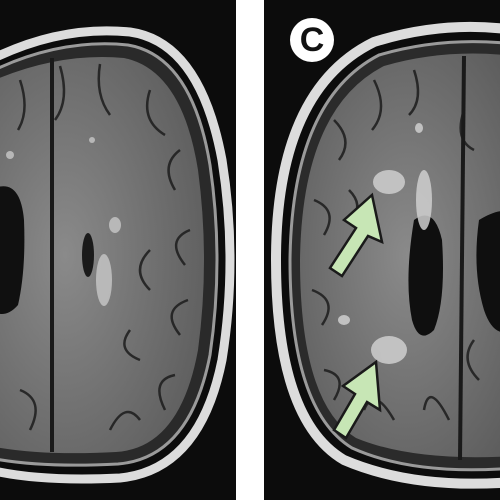 Image resolution: width=500 pixels, height=500 pixels. I want to click on midline, so click(462, 258).